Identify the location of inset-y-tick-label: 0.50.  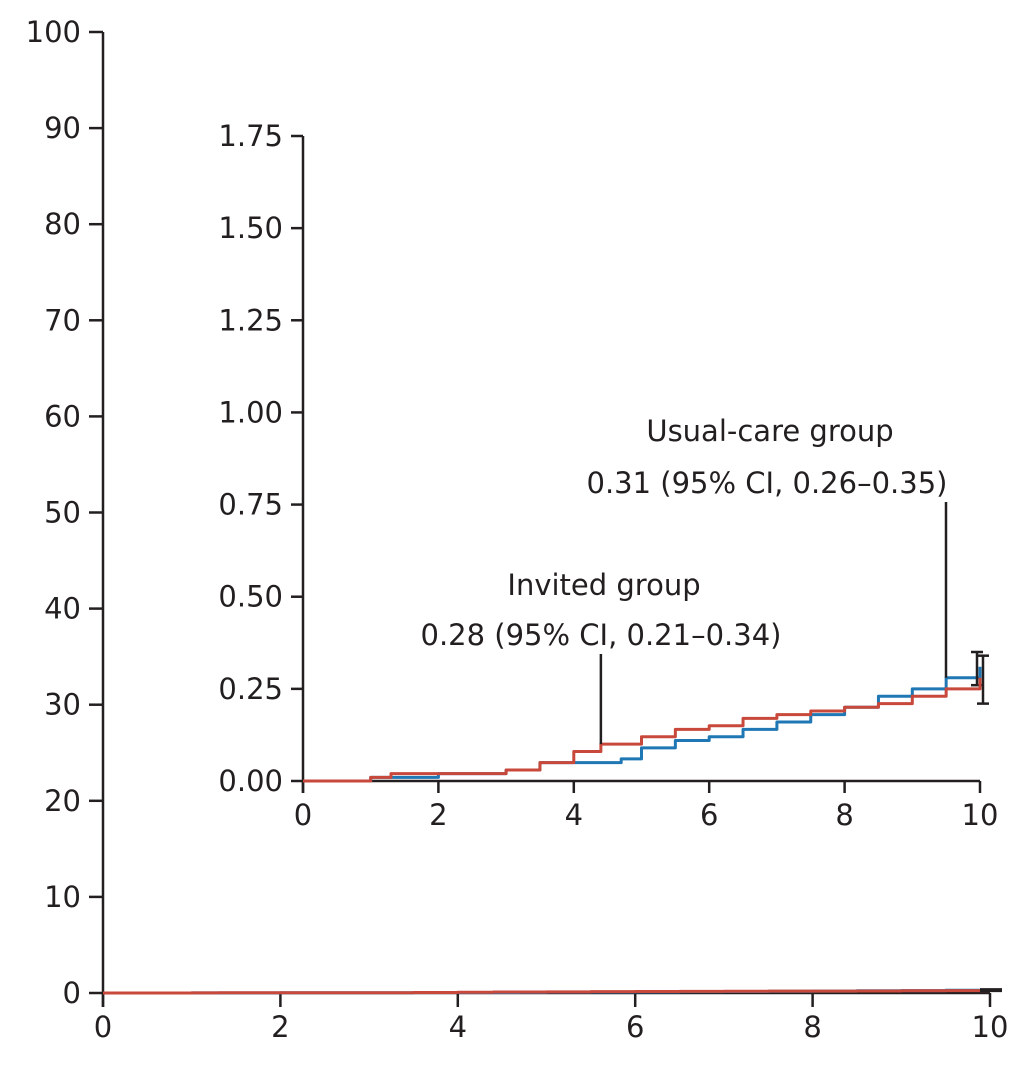
(250, 597).